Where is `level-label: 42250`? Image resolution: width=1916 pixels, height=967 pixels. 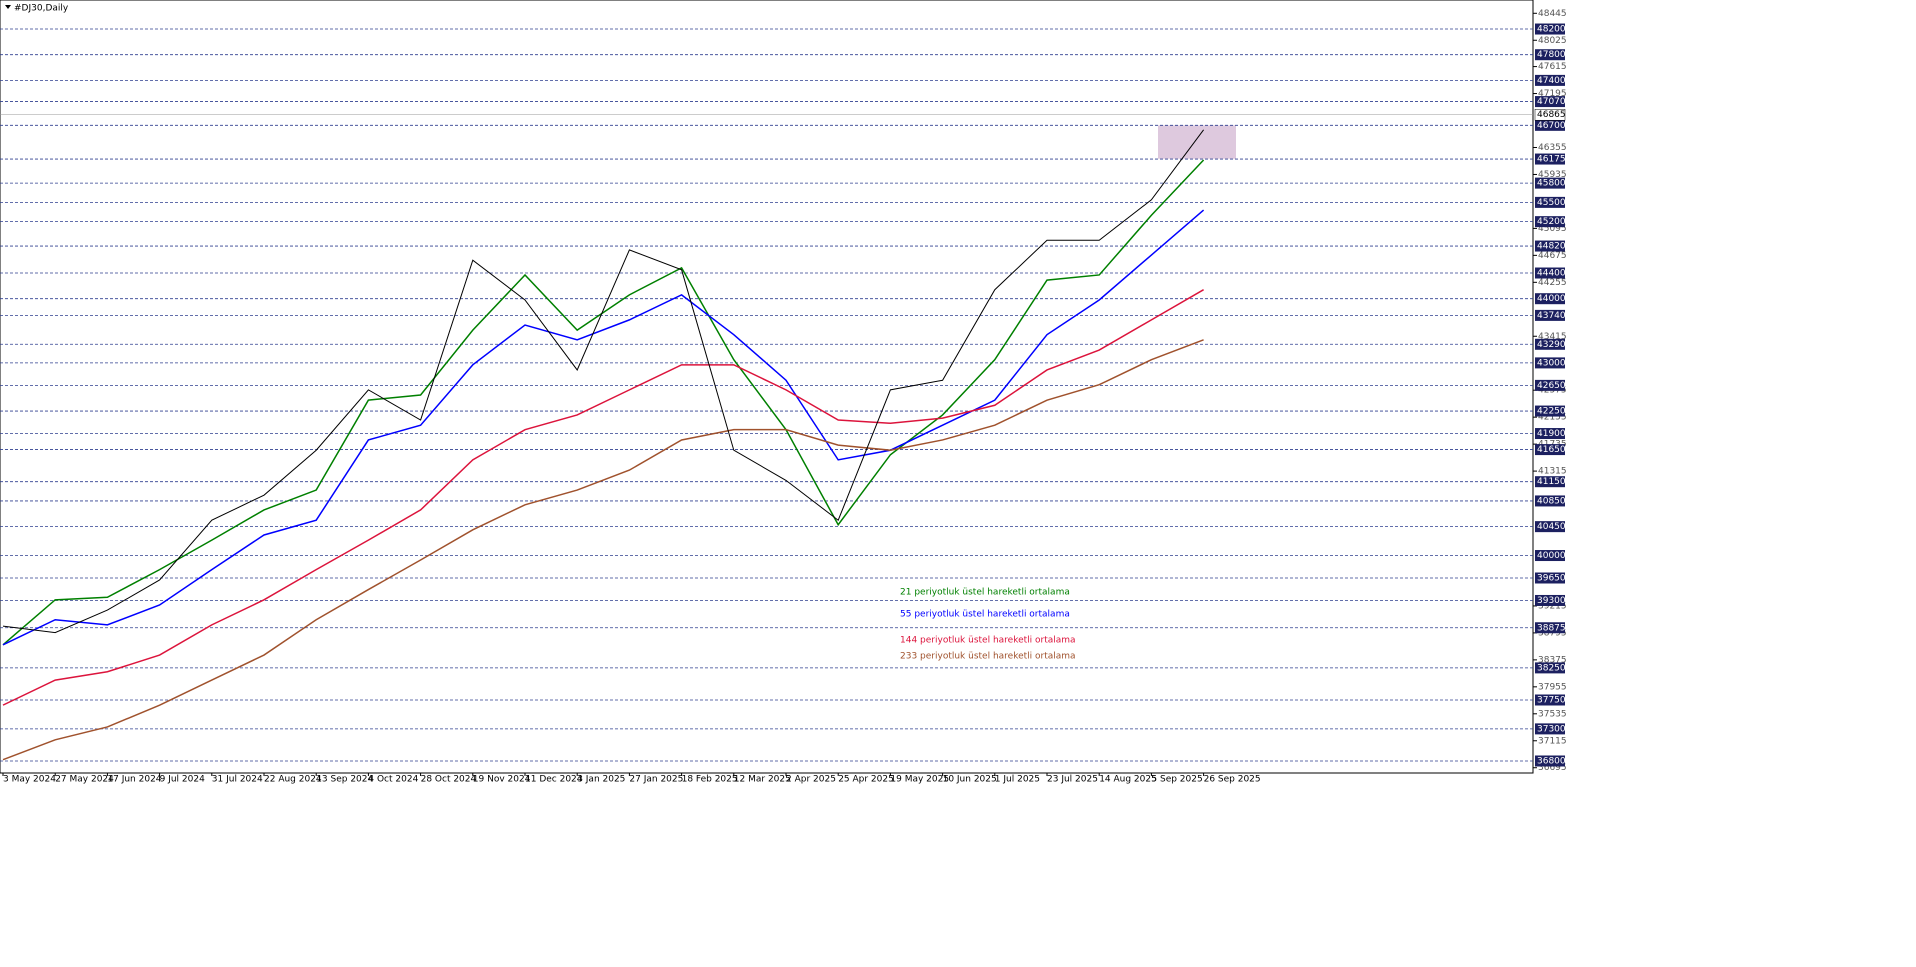 level-label: 42250 is located at coordinates (1551, 412).